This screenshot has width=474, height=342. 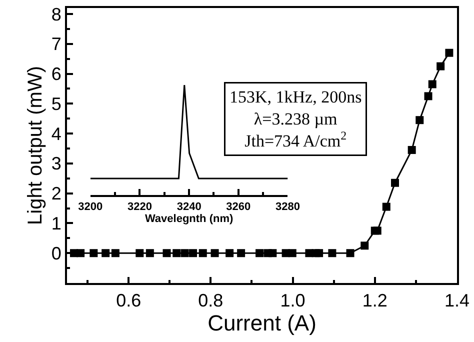 I want to click on y-tick-label: 7, so click(x=56, y=44).